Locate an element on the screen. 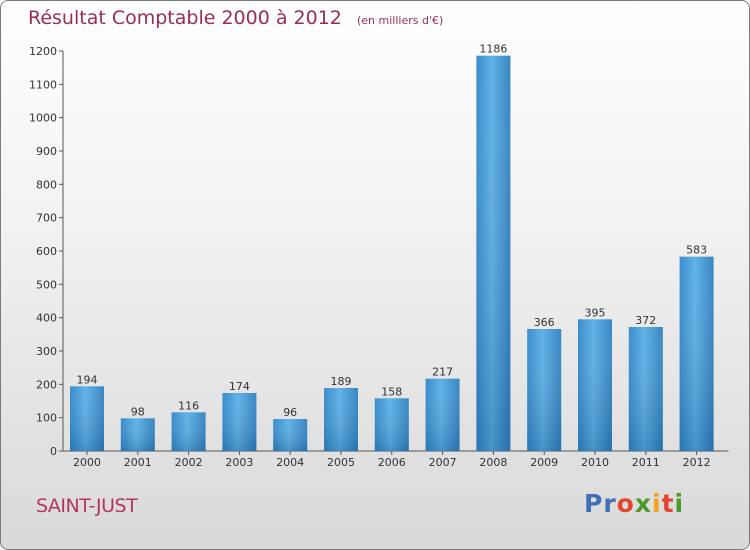 This screenshot has width=750, height=550. data-label: 194 is located at coordinates (87, 379).